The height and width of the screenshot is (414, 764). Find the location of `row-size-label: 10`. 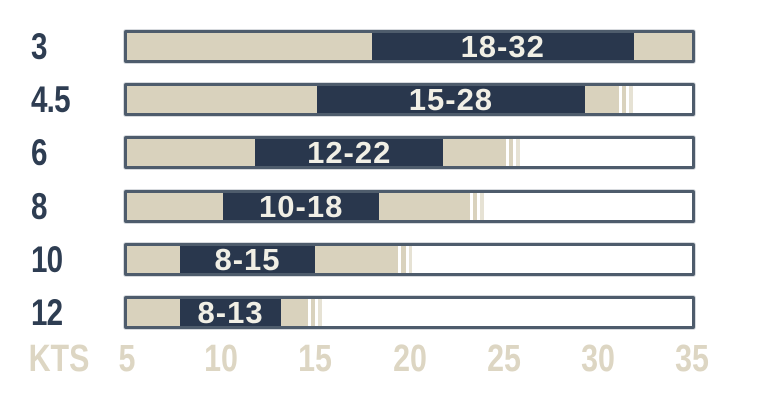

row-size-label: 10 is located at coordinates (50, 259).